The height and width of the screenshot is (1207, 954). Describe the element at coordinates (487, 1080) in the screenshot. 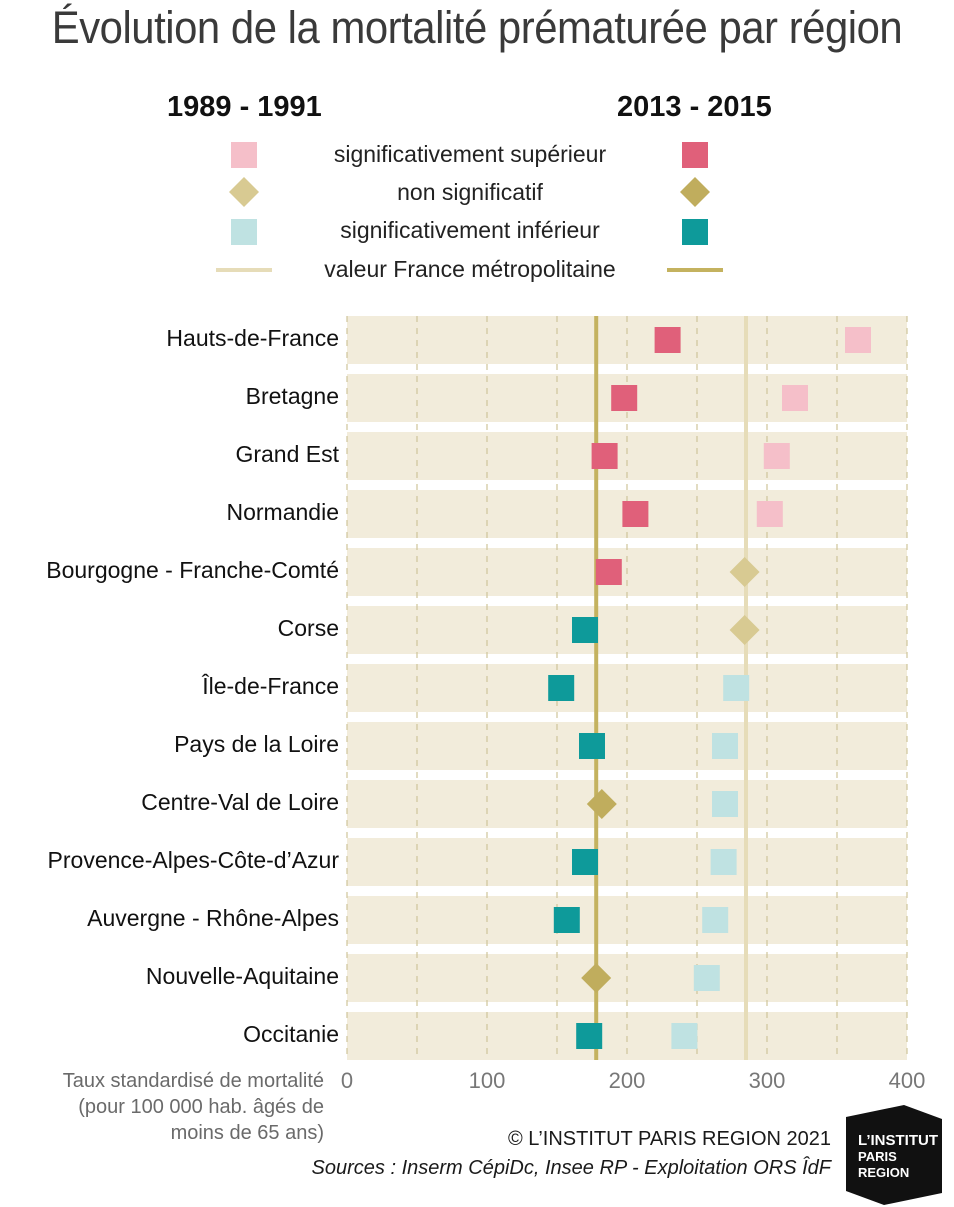

I see `x-tick-label: 100` at that location.